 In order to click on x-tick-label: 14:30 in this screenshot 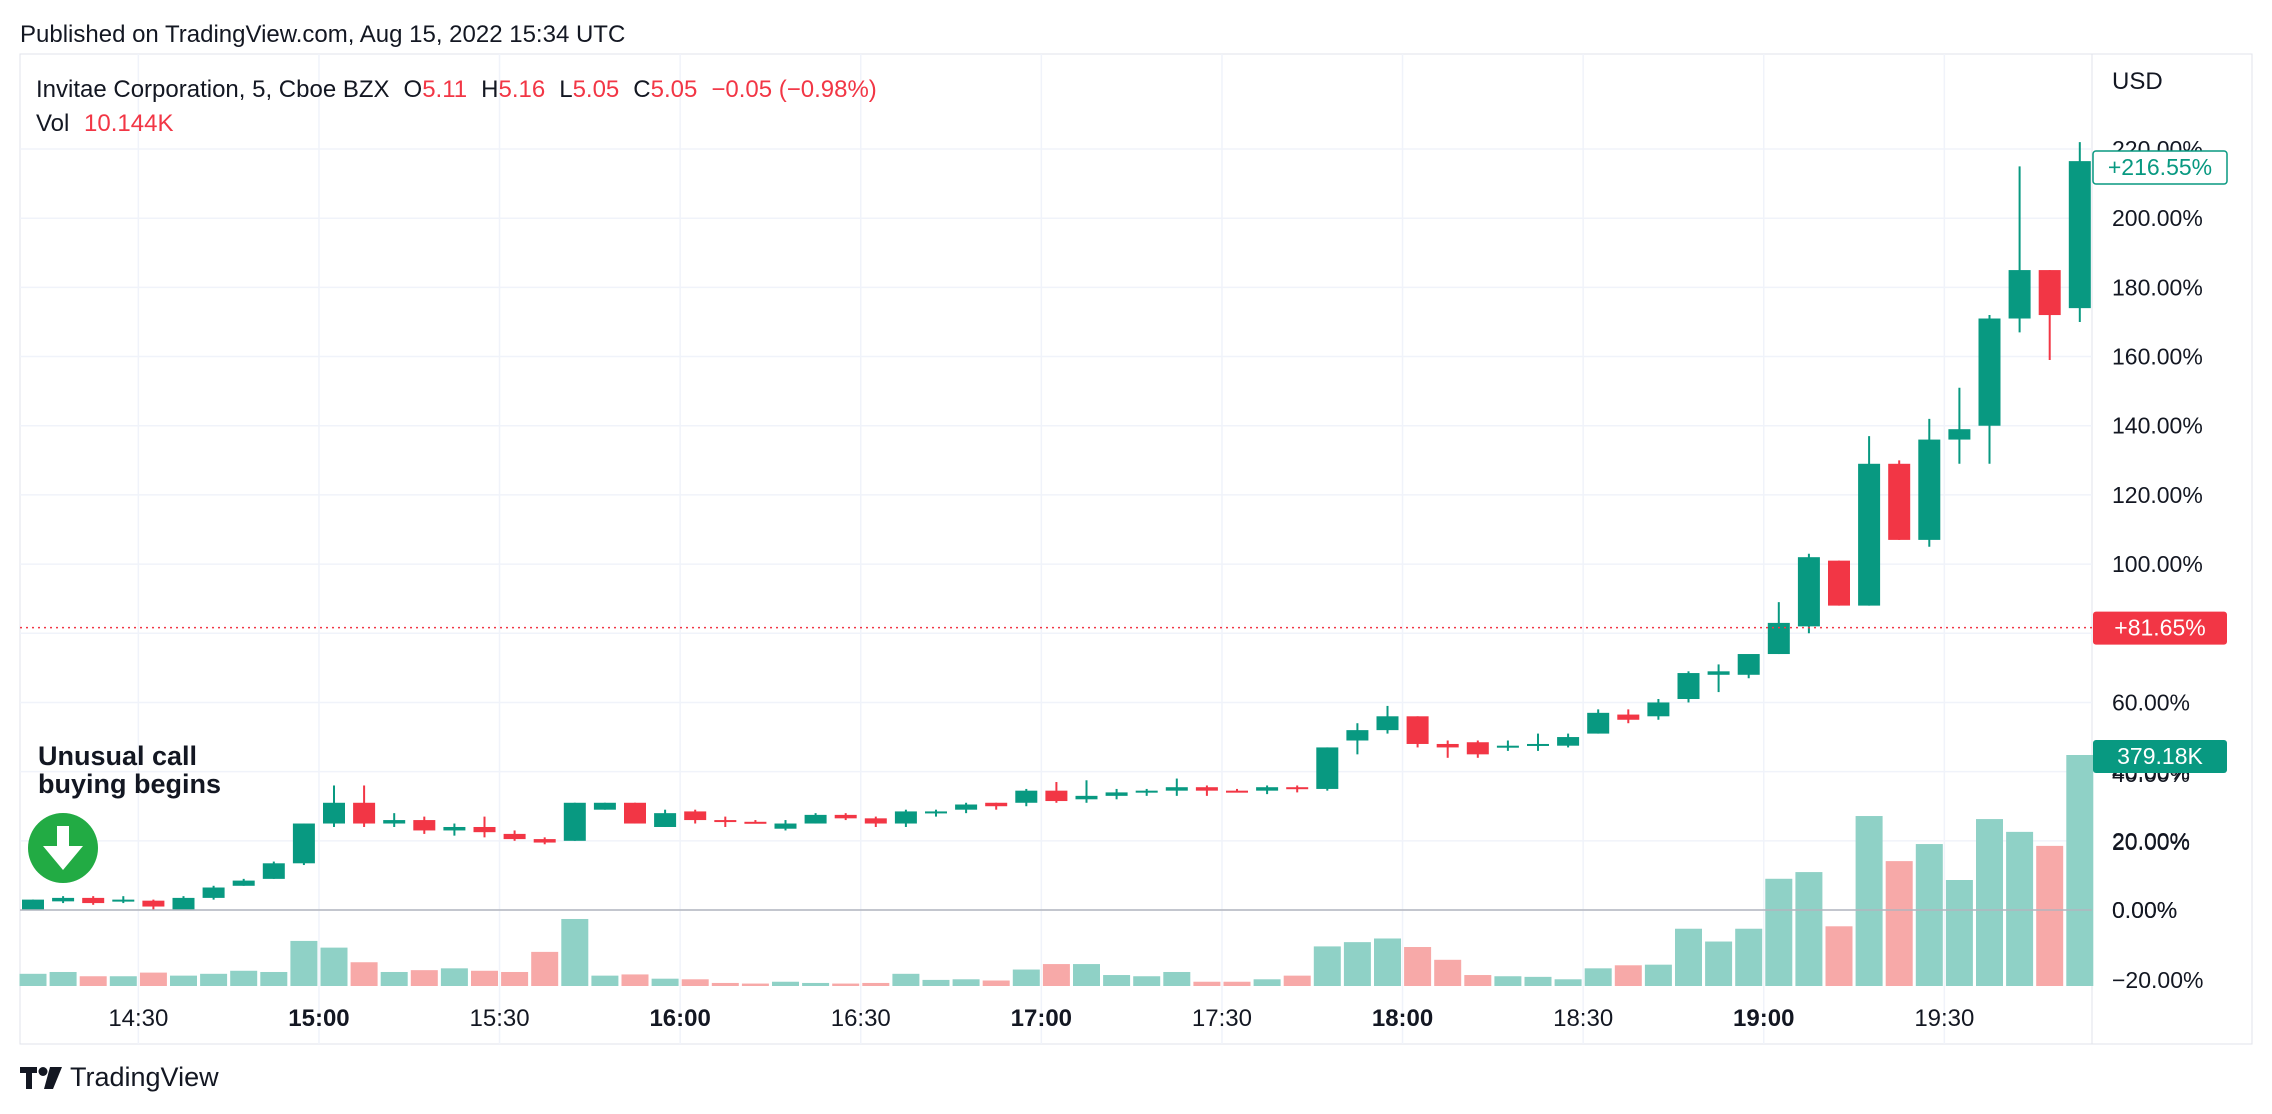, I will do `click(138, 1018)`.